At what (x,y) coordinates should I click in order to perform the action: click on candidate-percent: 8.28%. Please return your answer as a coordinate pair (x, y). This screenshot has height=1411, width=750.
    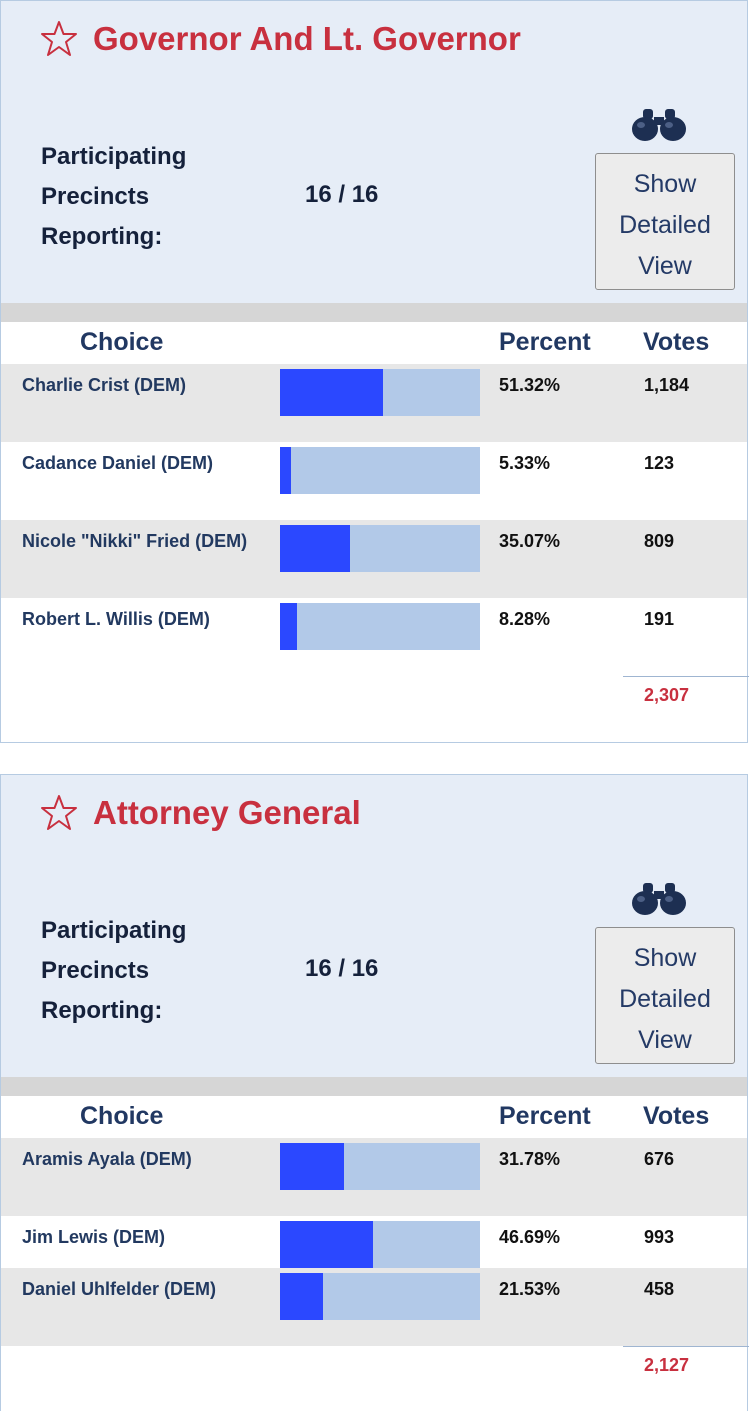
    Looking at the image, I should click on (525, 619).